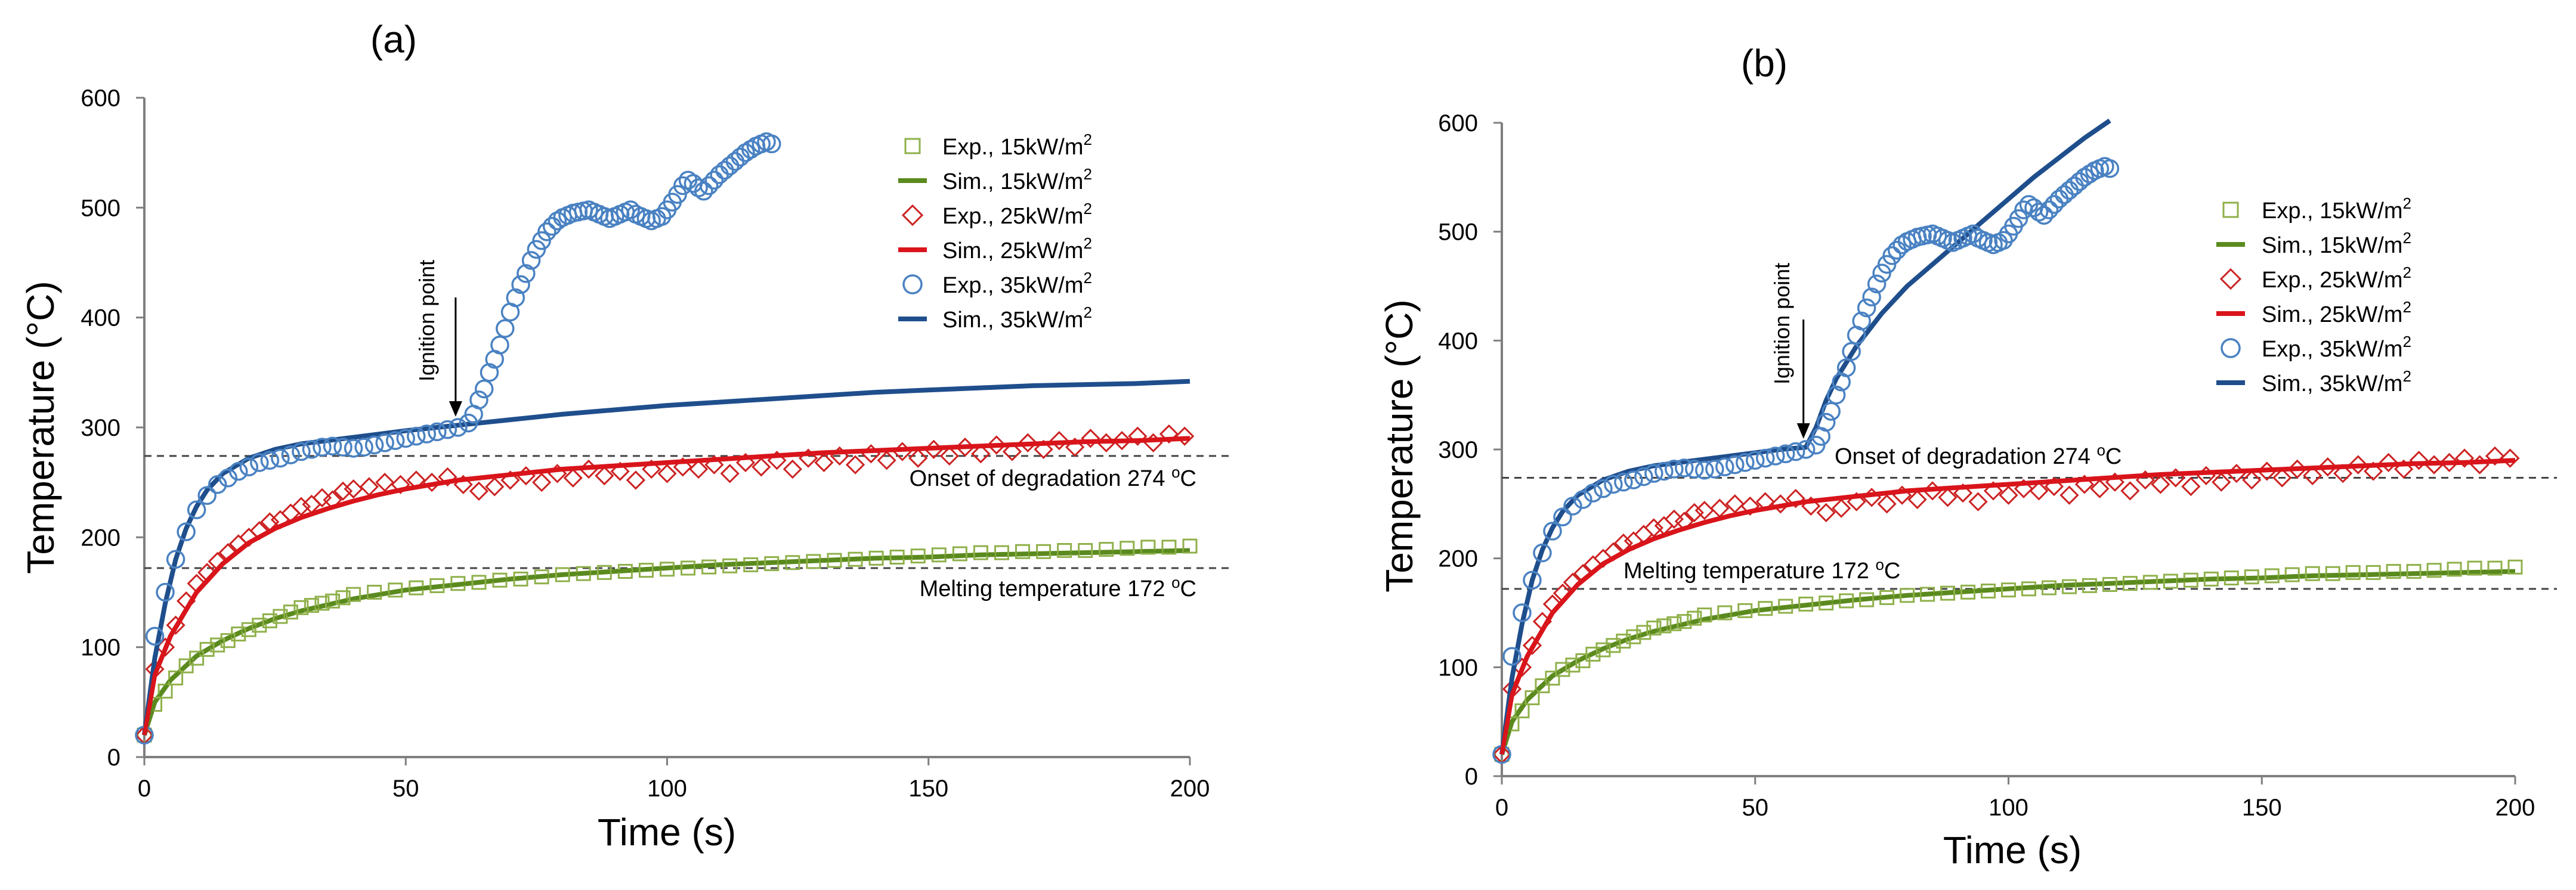 The height and width of the screenshot is (890, 2576). I want to click on x-tick-label: 0, so click(1501, 808).